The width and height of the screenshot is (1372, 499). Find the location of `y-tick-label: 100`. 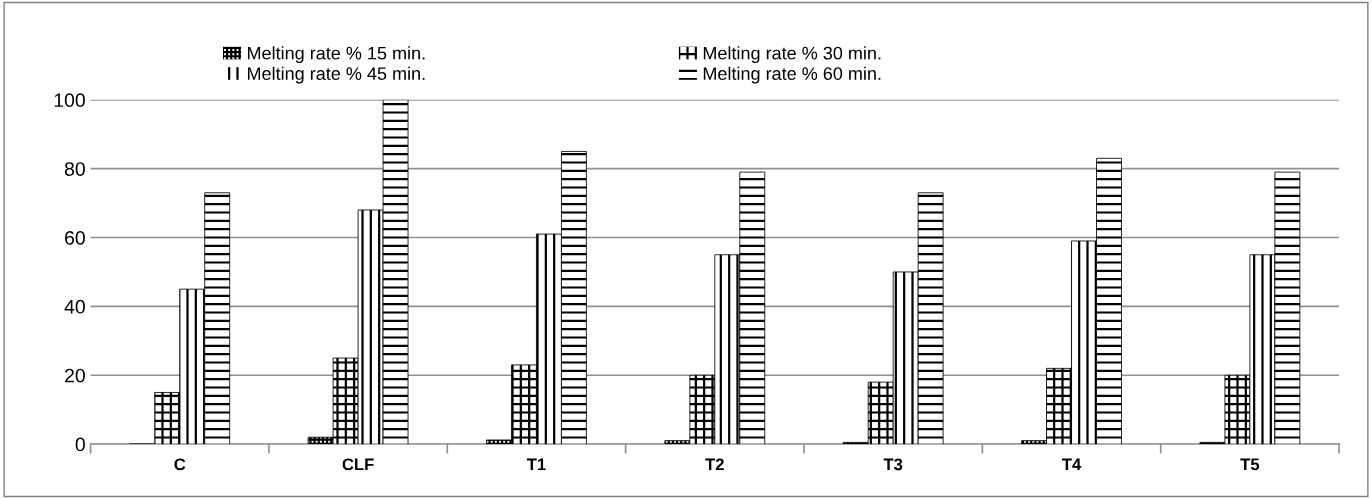

y-tick-label: 100 is located at coordinates (69, 100).